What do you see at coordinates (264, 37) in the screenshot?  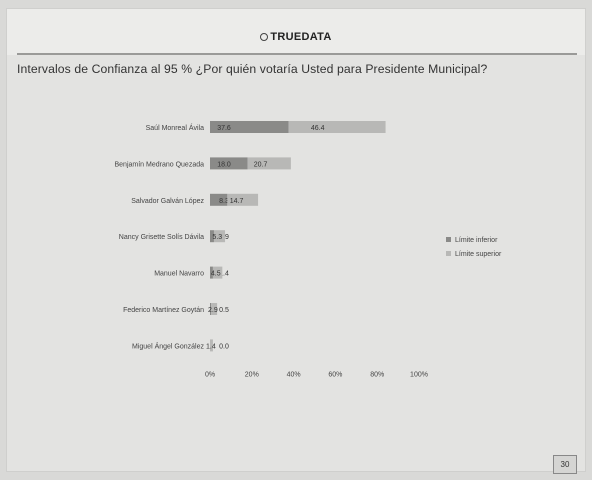 I see `logo-mark-icon` at bounding box center [264, 37].